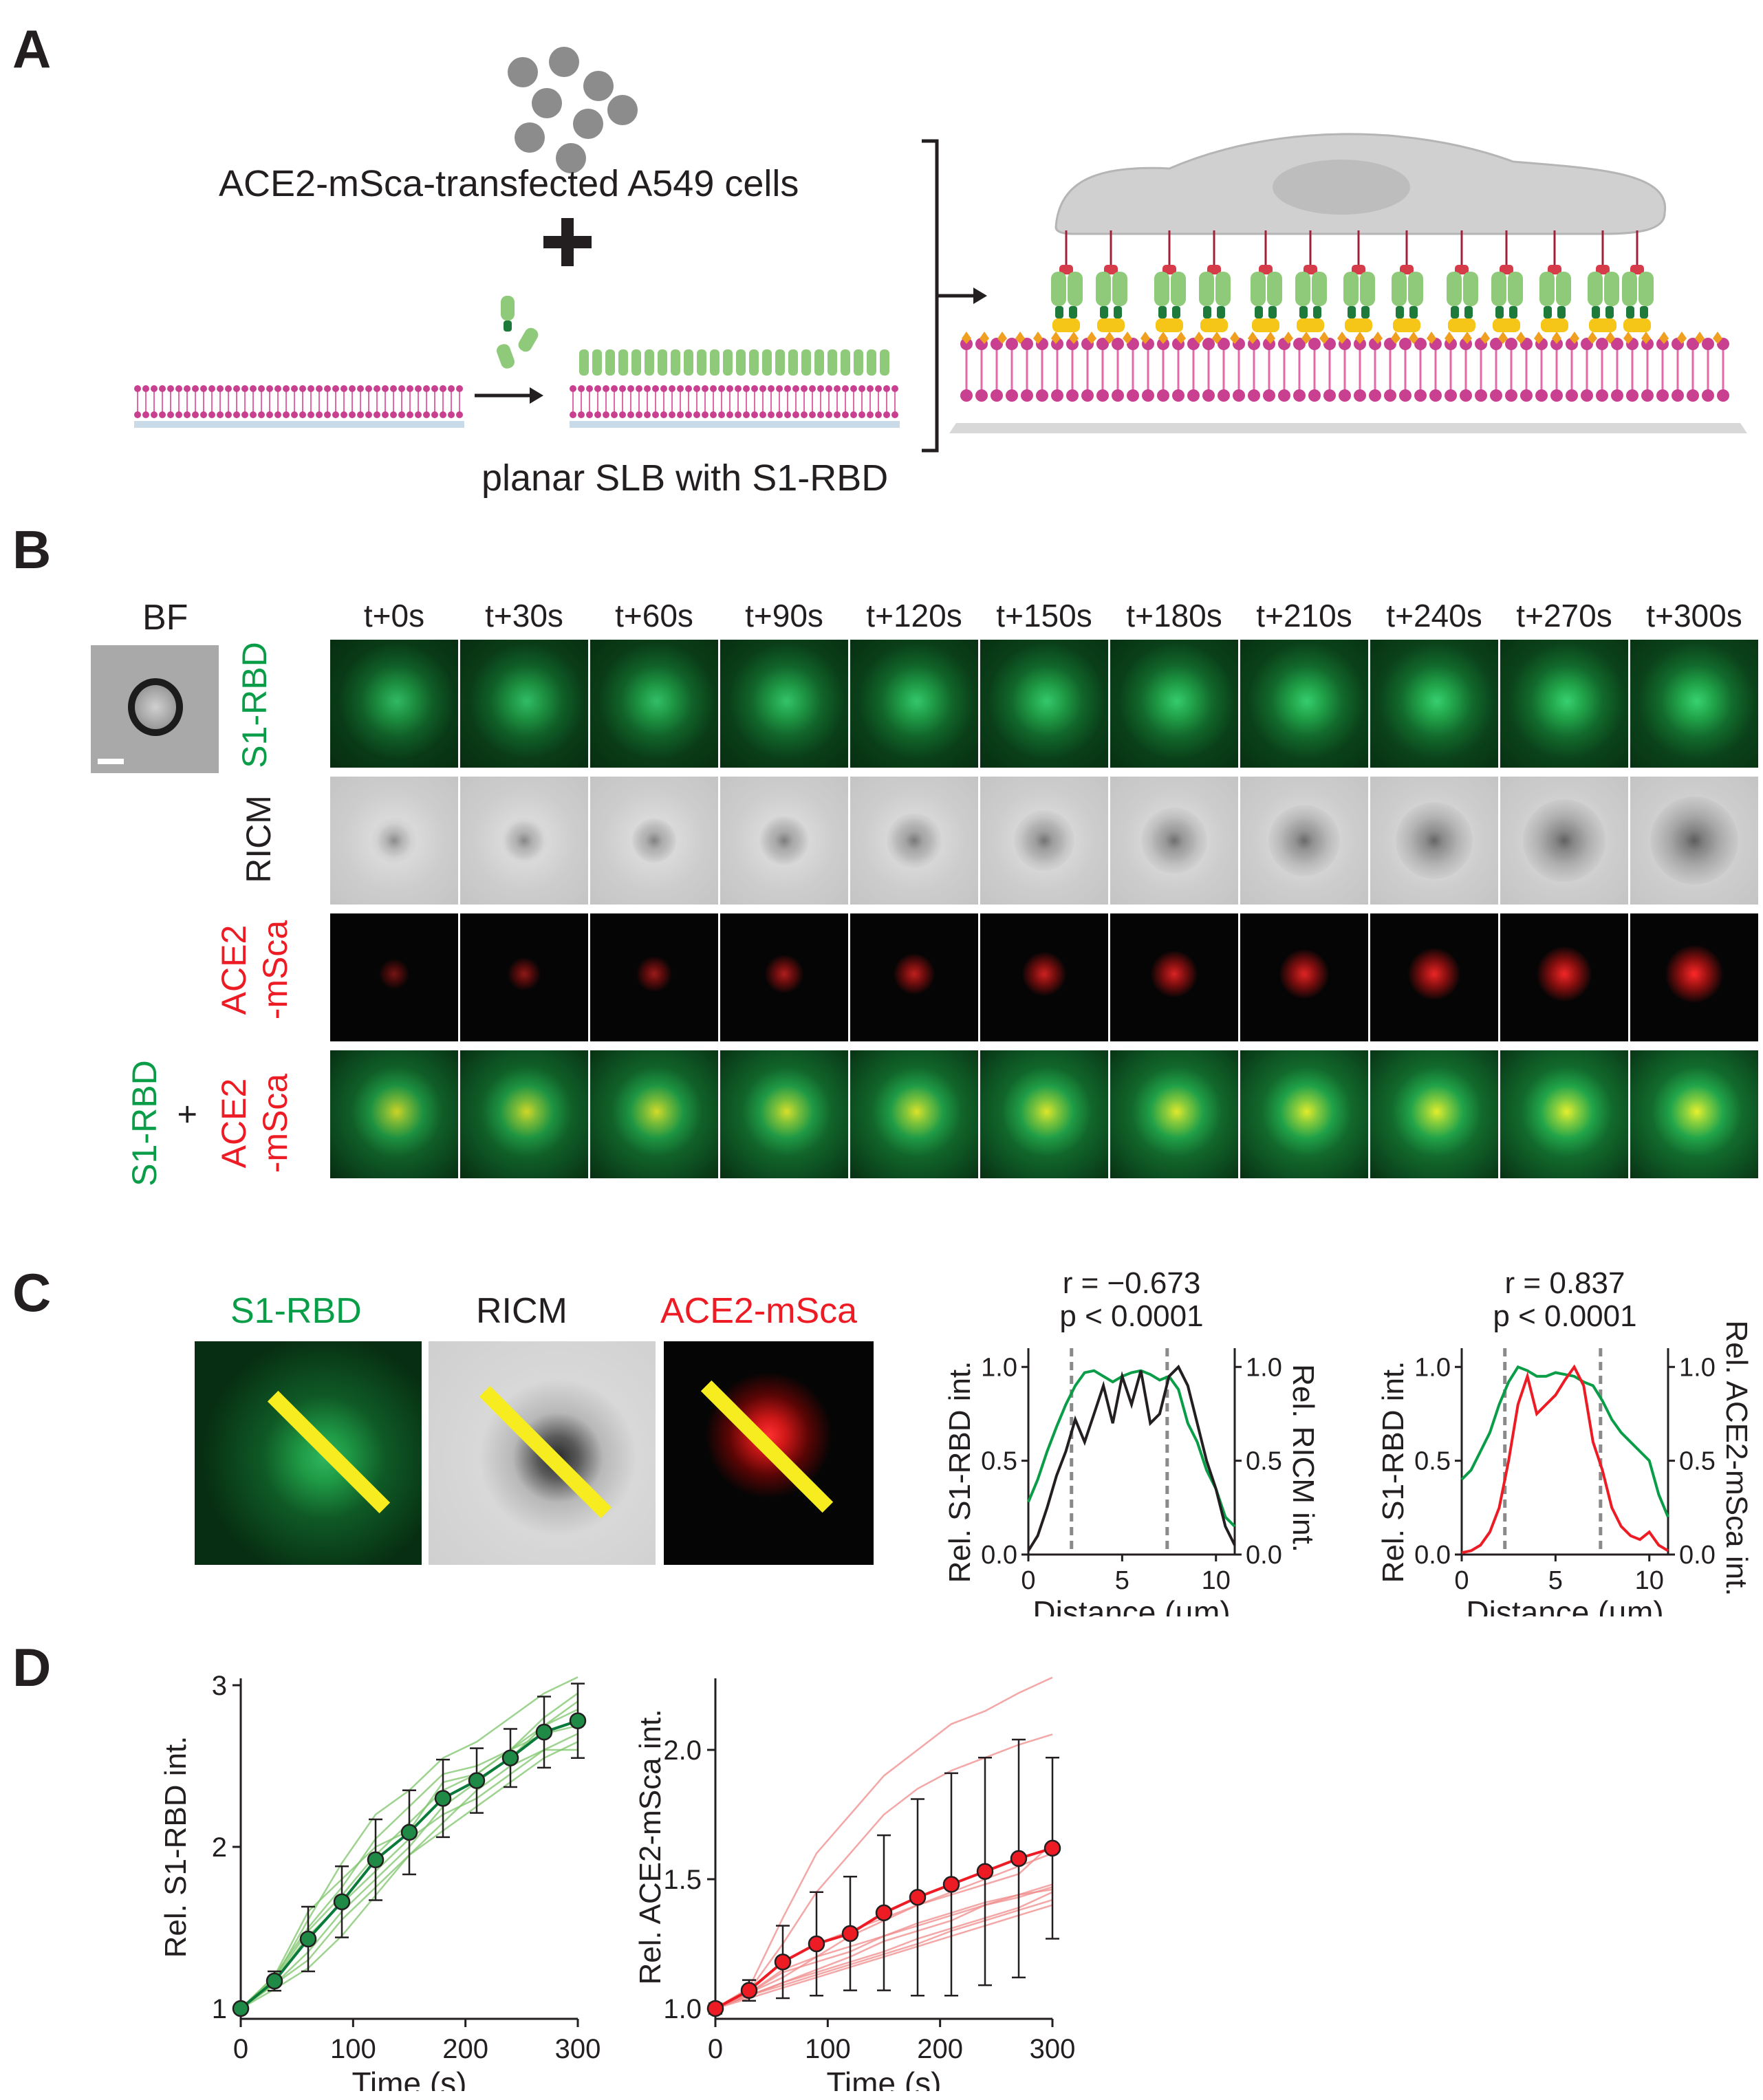 The height and width of the screenshot is (2100, 1763). Describe the element at coordinates (784, 616) in the screenshot. I see `timepoint-label: t+90s` at that location.